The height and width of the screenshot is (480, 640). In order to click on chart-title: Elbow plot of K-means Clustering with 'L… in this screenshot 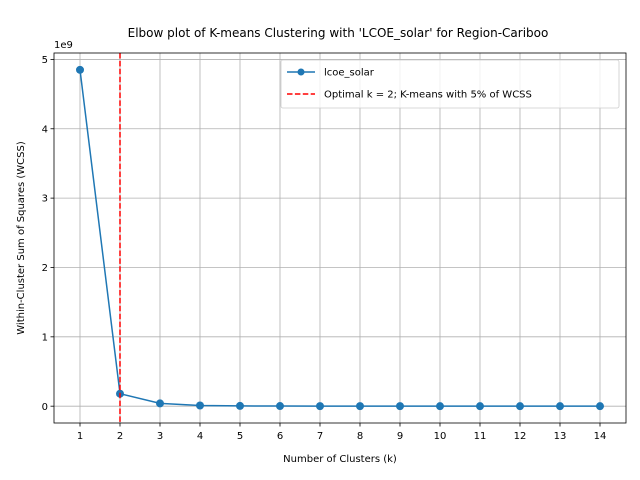, I will do `click(338, 33)`.